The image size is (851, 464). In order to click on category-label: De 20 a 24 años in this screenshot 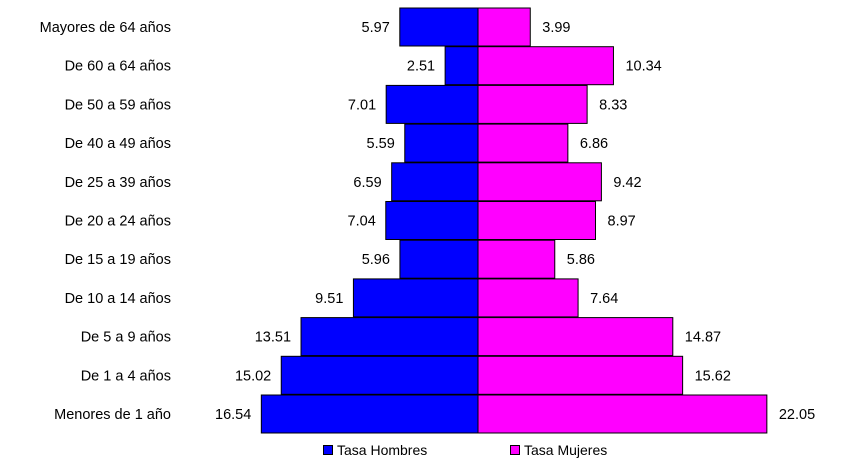, I will do `click(118, 222)`.